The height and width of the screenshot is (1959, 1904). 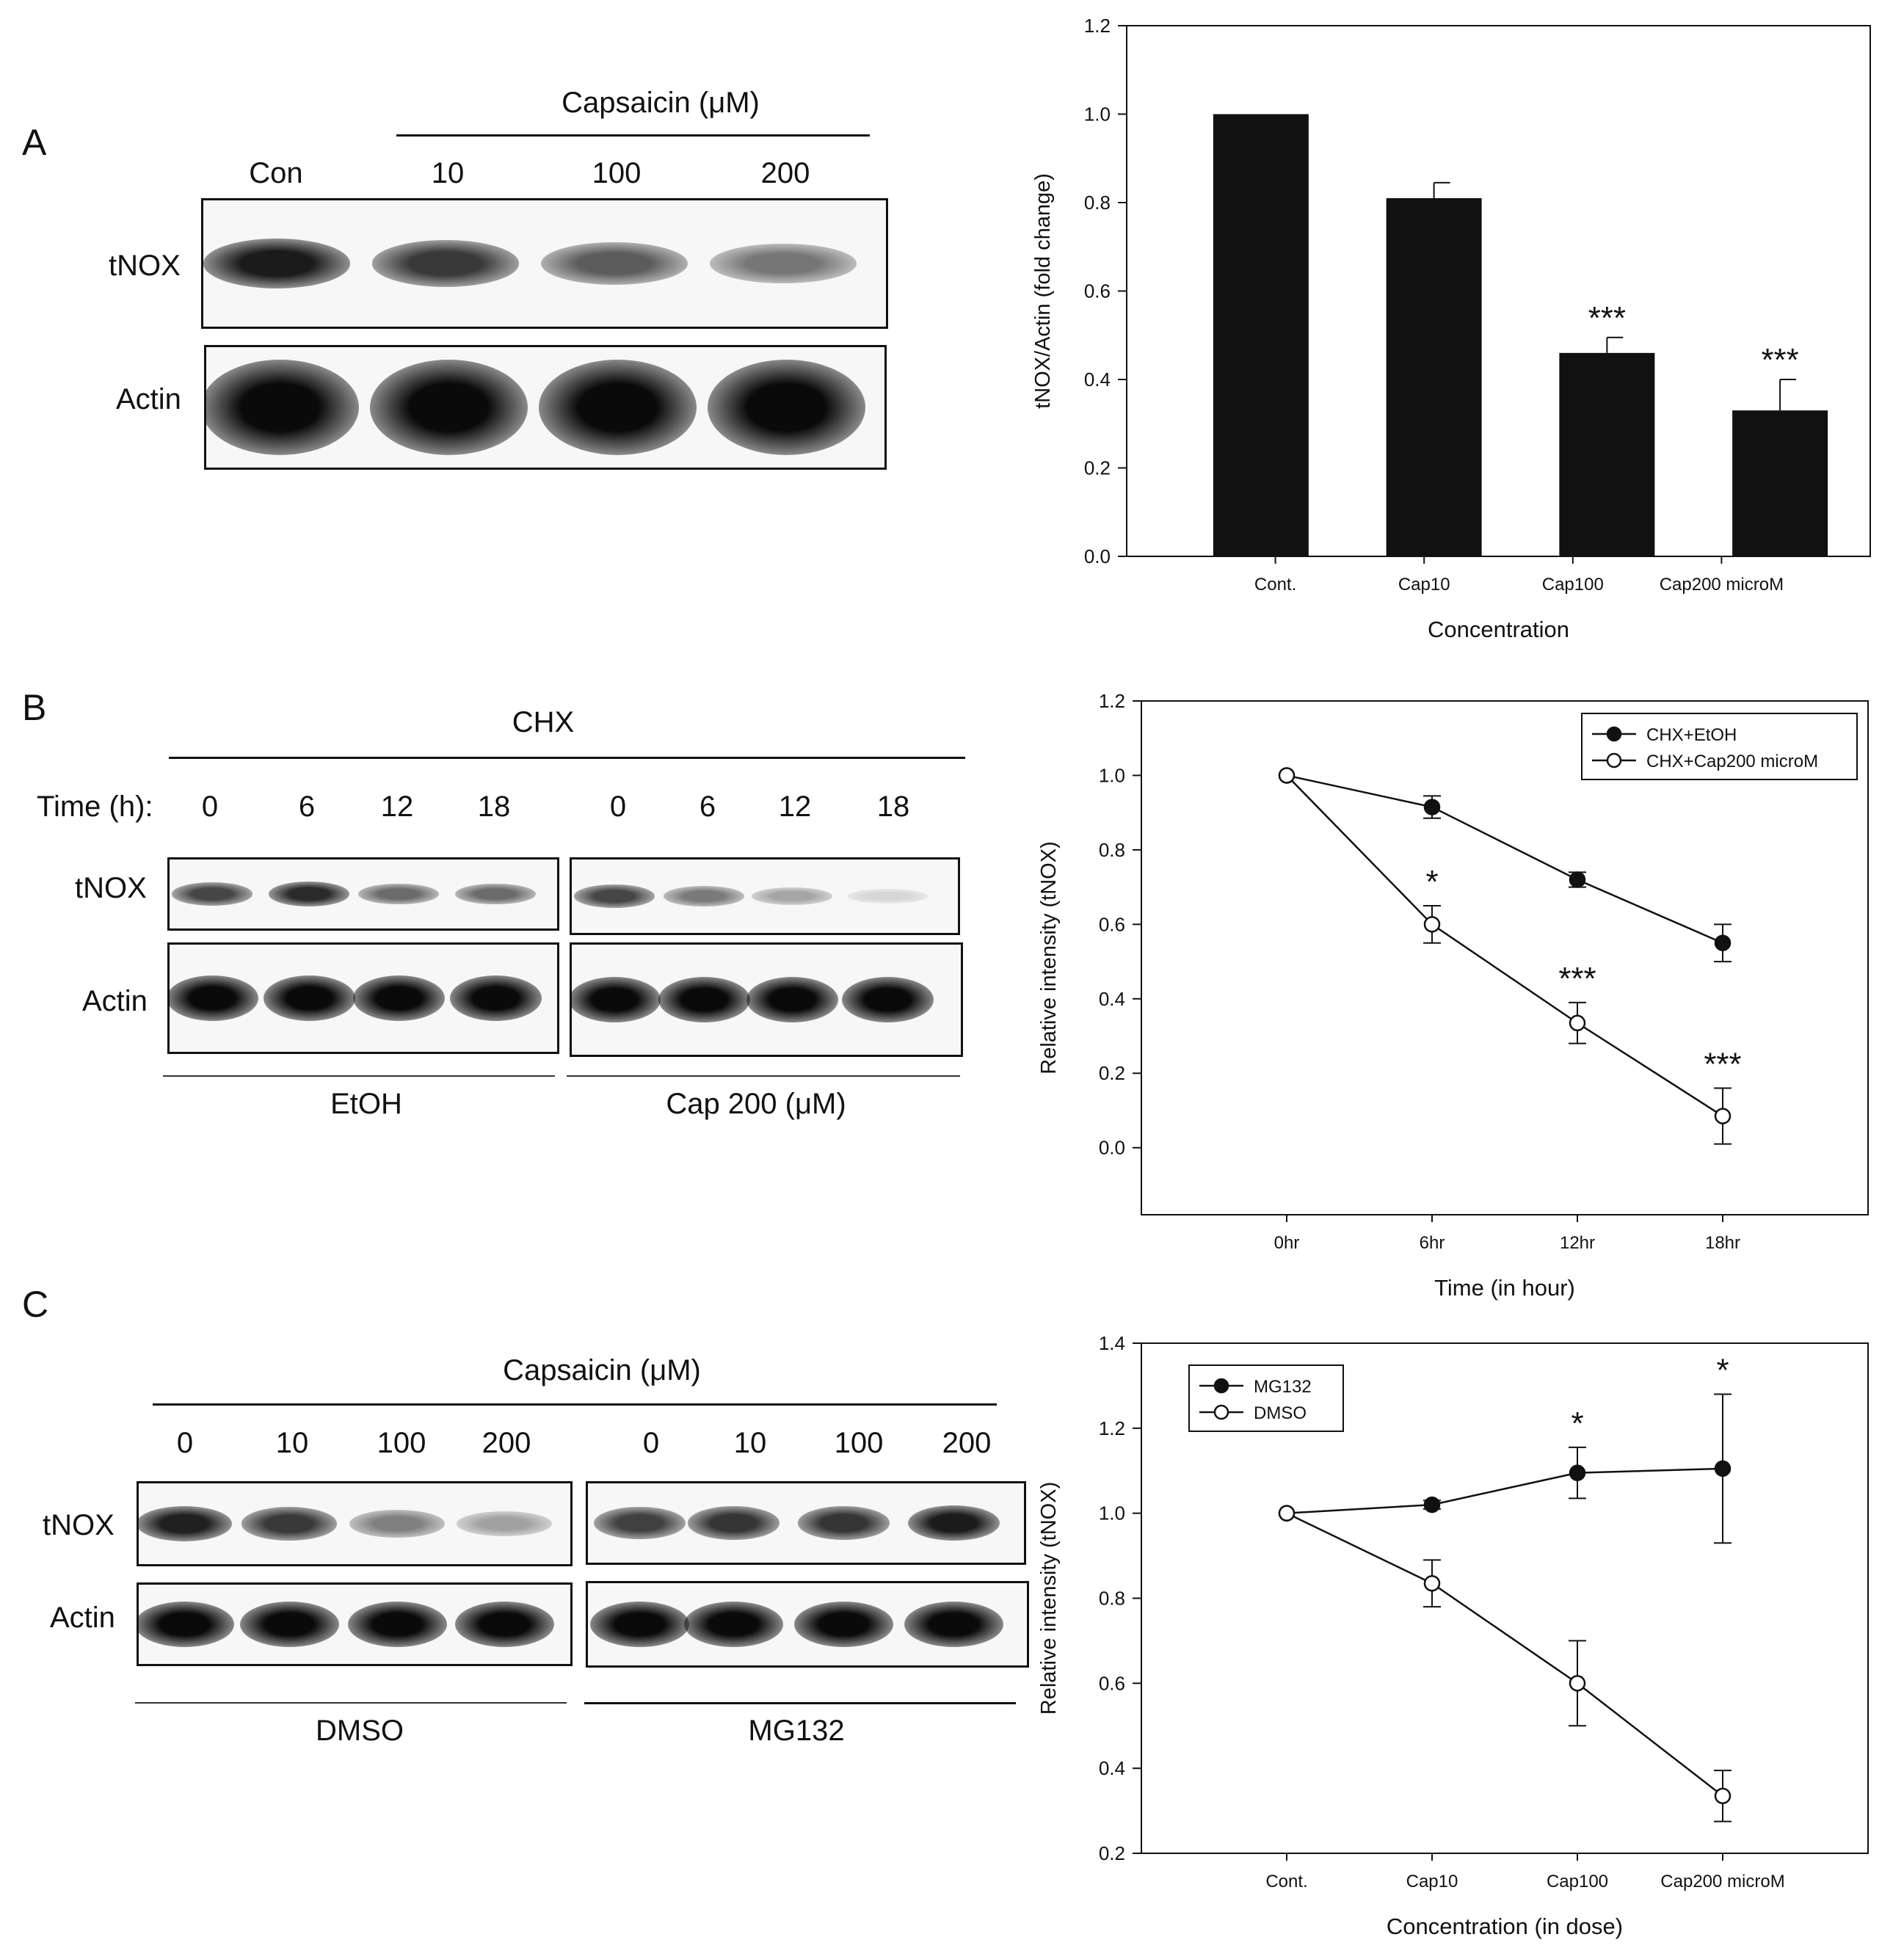 What do you see at coordinates (1097, 379) in the screenshot?
I see `chart-a-y-tick-label: 0.4` at bounding box center [1097, 379].